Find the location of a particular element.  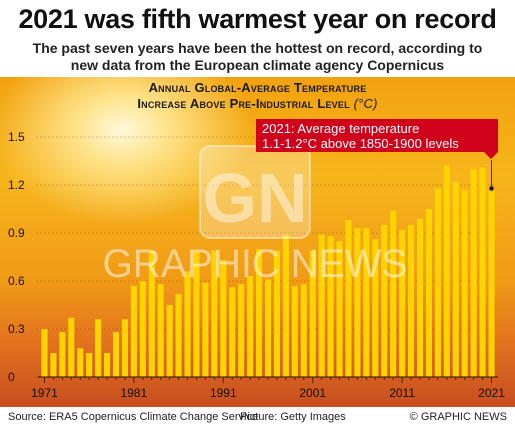

chart-title-line2: Increase Above Pre-Industrial Level is located at coordinates (243, 103).